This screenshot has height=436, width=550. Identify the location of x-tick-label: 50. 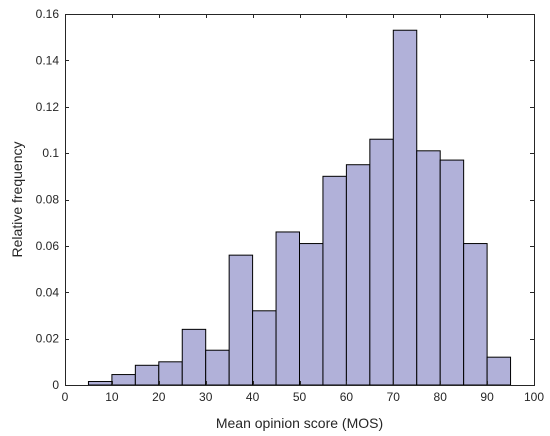
(300, 397).